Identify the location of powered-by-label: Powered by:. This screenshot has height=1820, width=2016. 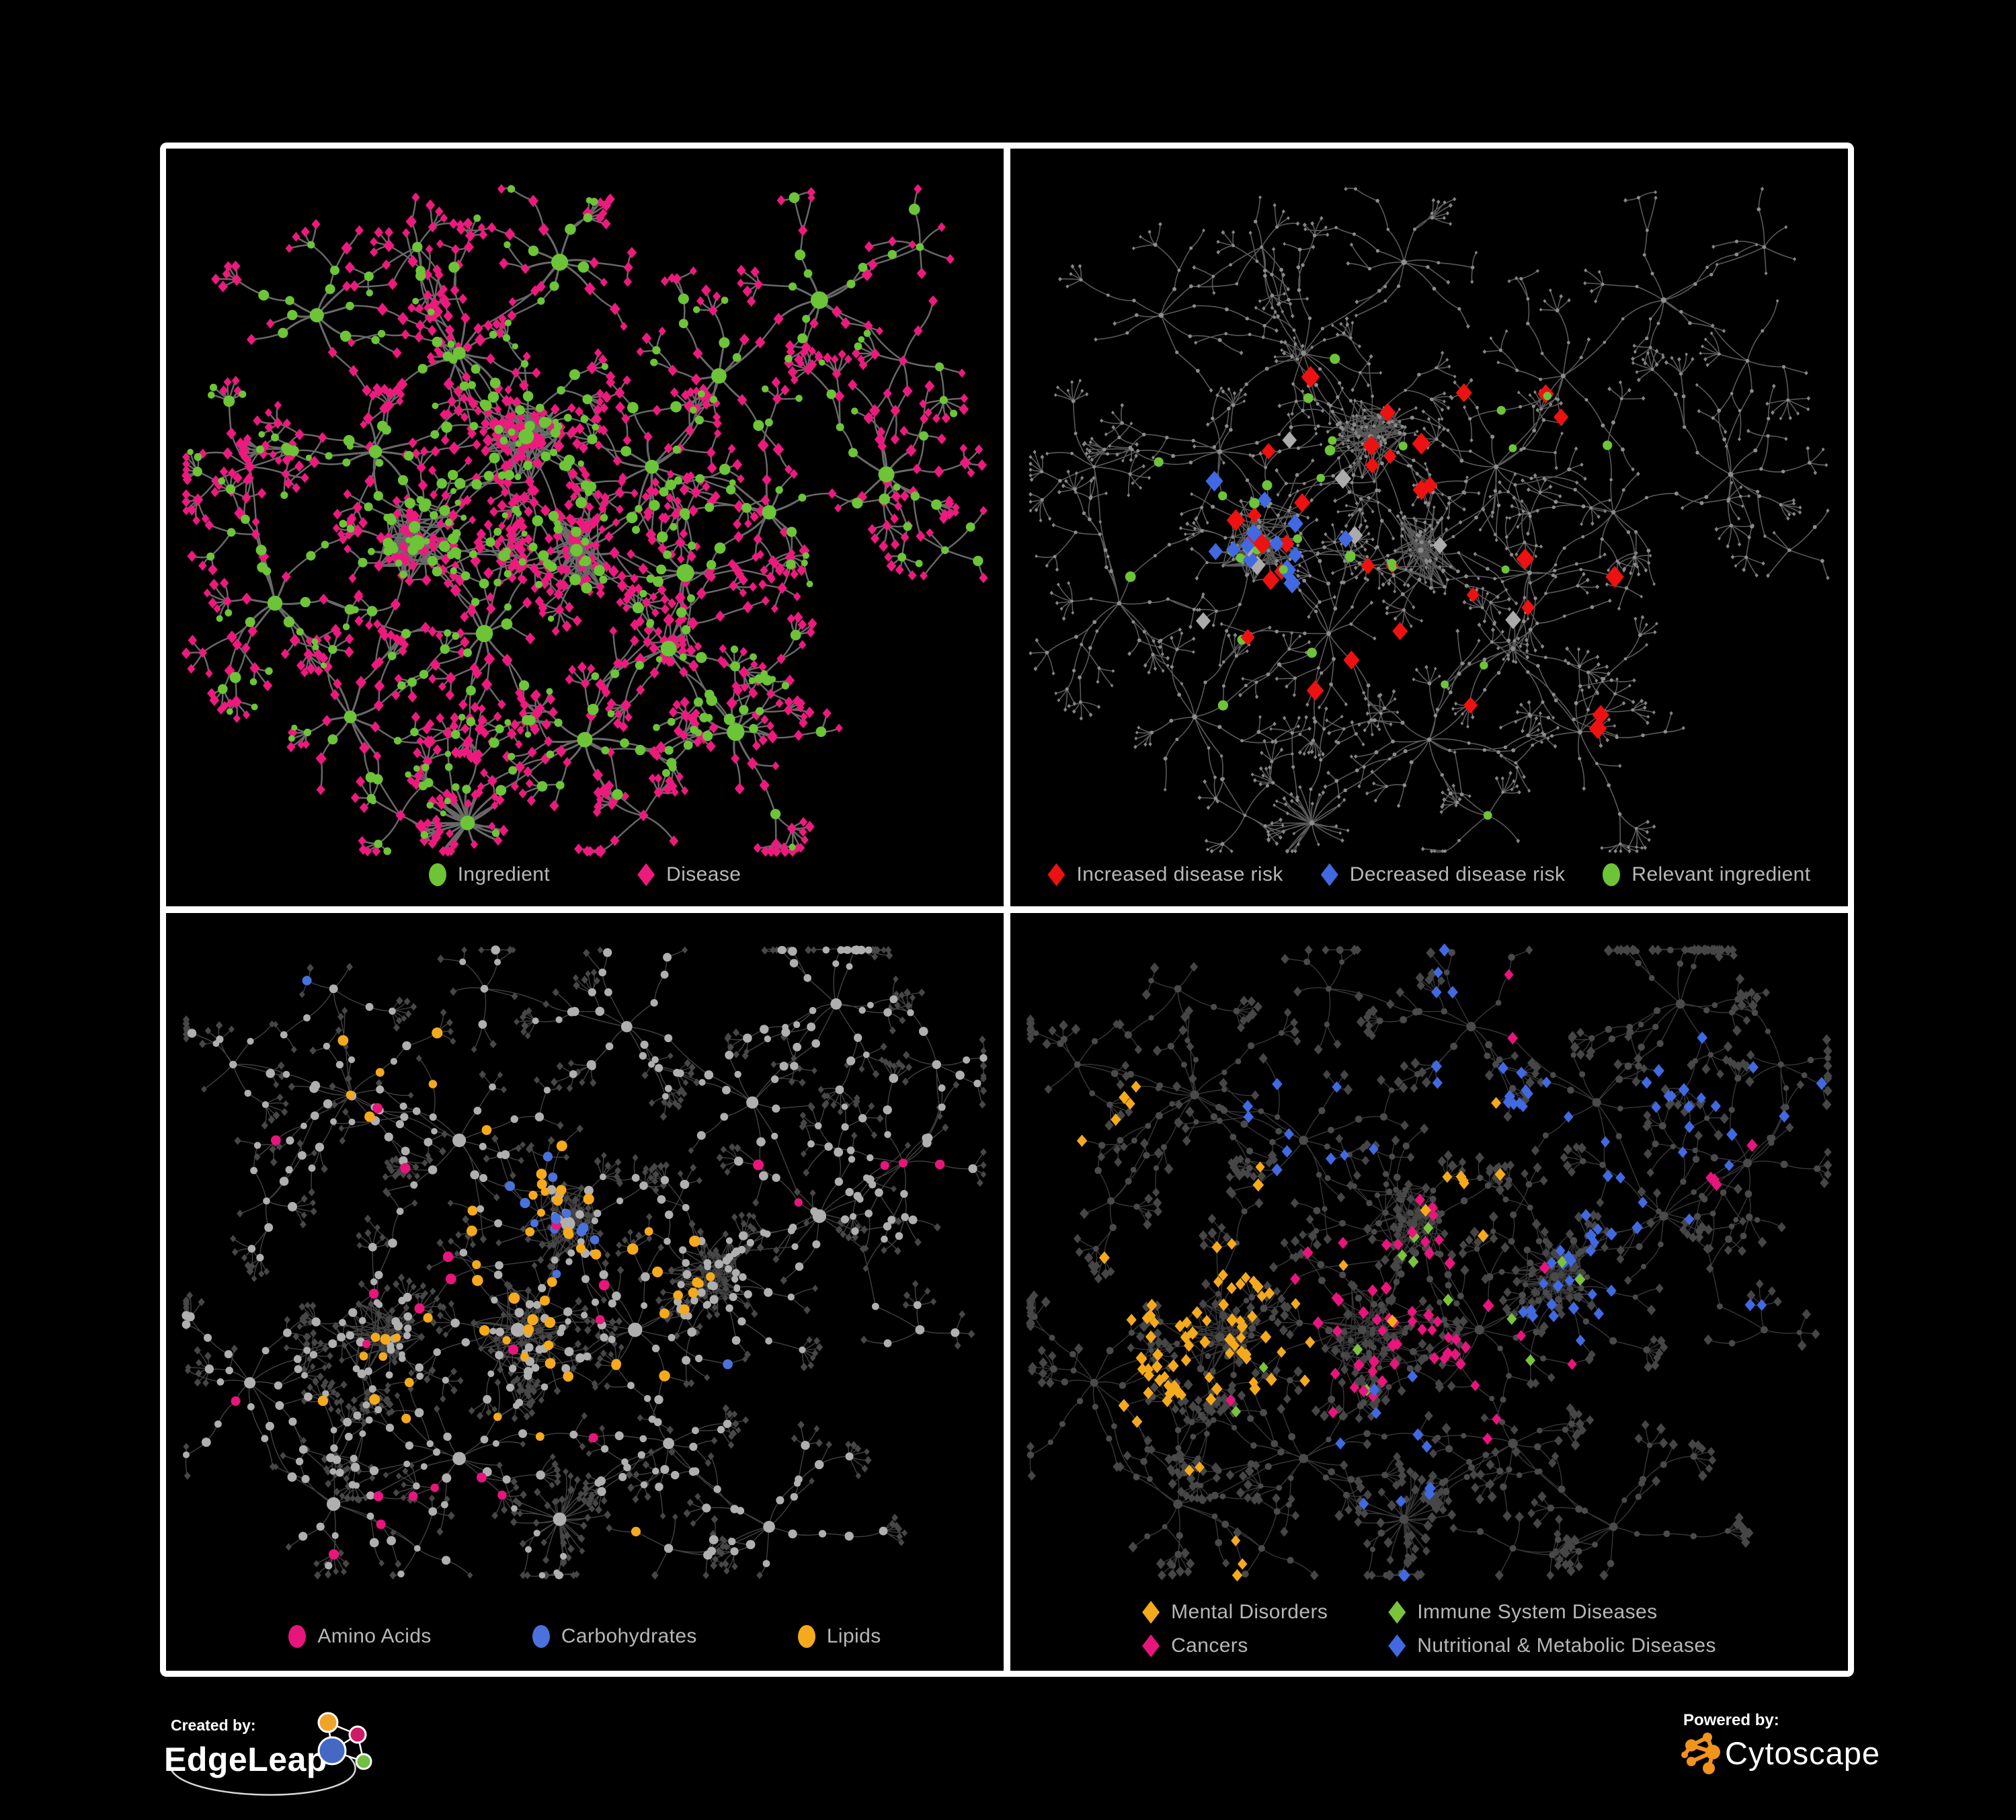
(1731, 1720).